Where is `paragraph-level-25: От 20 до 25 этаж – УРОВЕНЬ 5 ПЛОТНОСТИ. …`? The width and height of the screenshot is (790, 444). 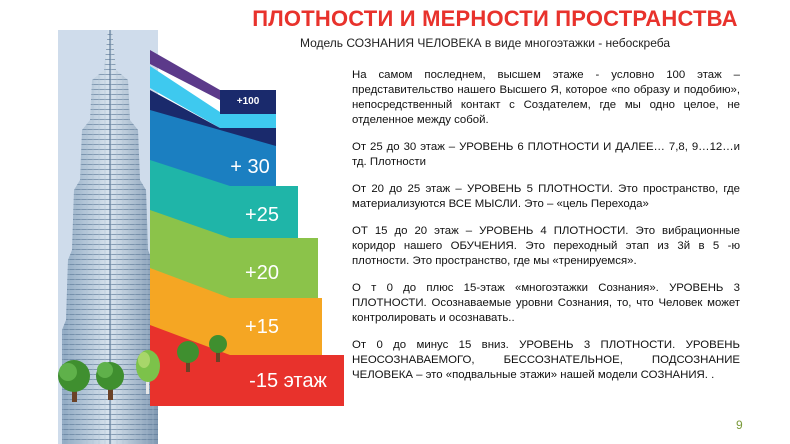
paragraph-level-25: От 20 до 25 этаж – УРОВЕНЬ 5 ПЛОТНОСТИ. … is located at coordinates (546, 196).